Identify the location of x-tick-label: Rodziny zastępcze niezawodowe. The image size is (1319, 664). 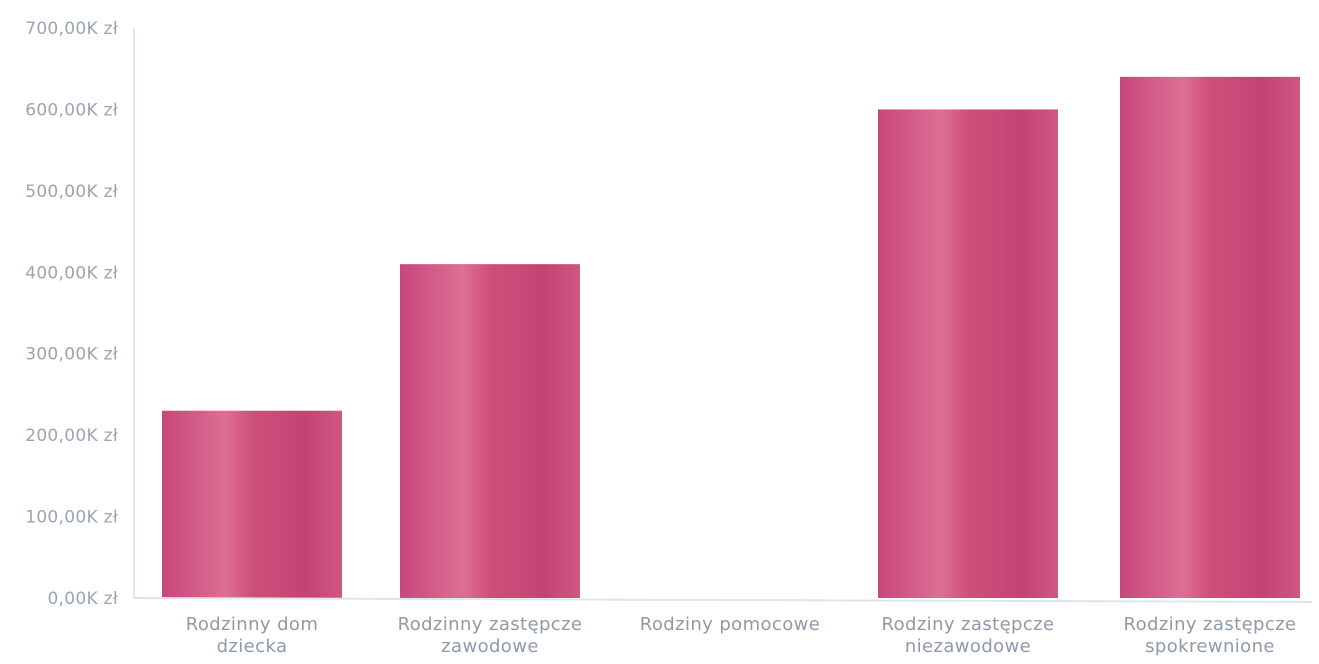
(967, 635).